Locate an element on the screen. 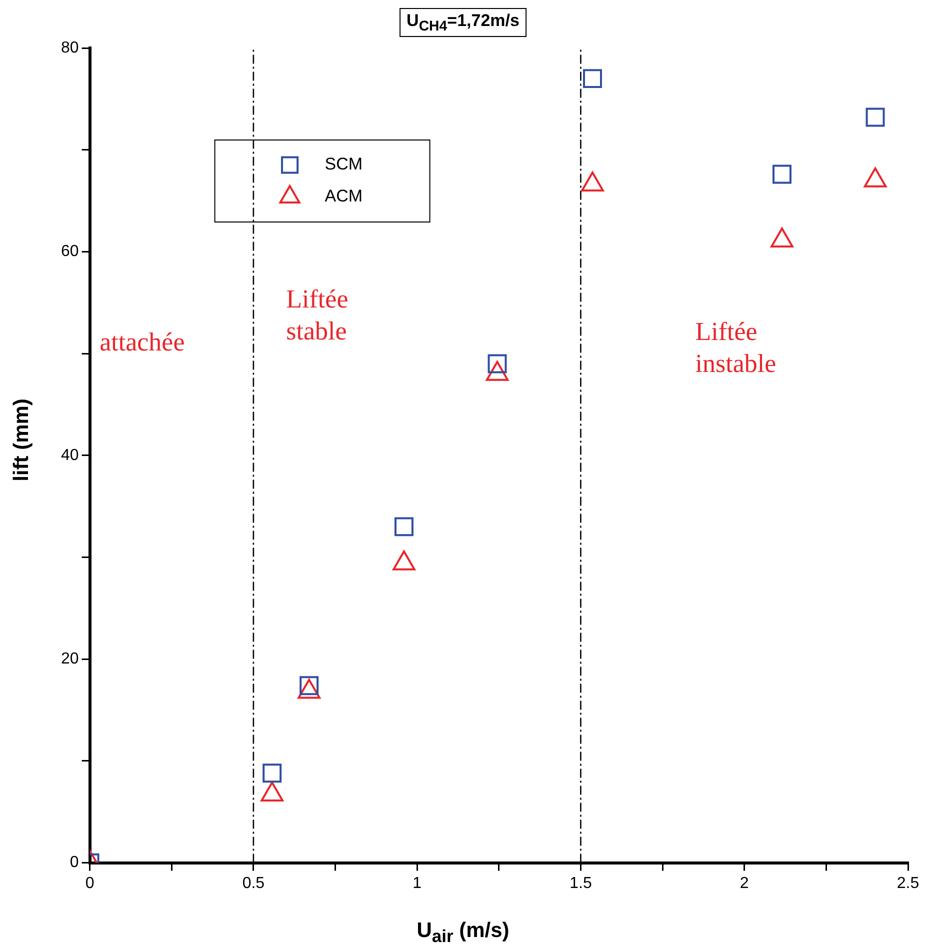 The image size is (926, 951). y-tick-label: 60 is located at coordinates (70, 251).